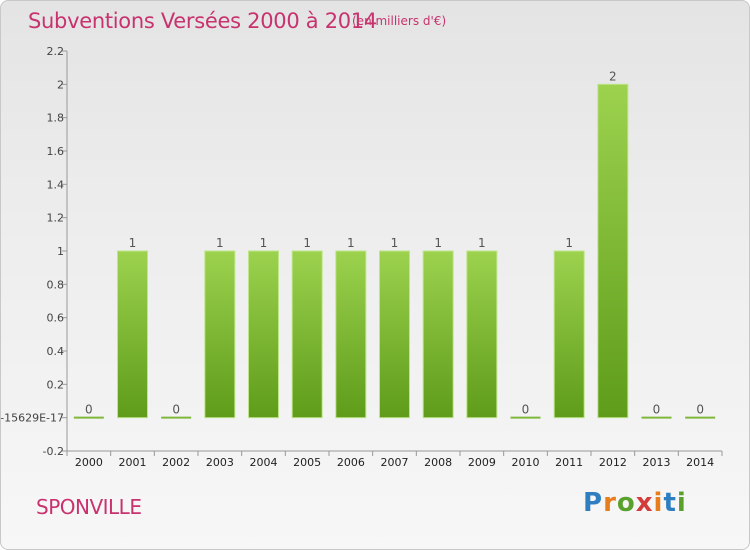 The height and width of the screenshot is (550, 750). Describe the element at coordinates (133, 462) in the screenshot. I see `x-tick-label: 2001` at that location.